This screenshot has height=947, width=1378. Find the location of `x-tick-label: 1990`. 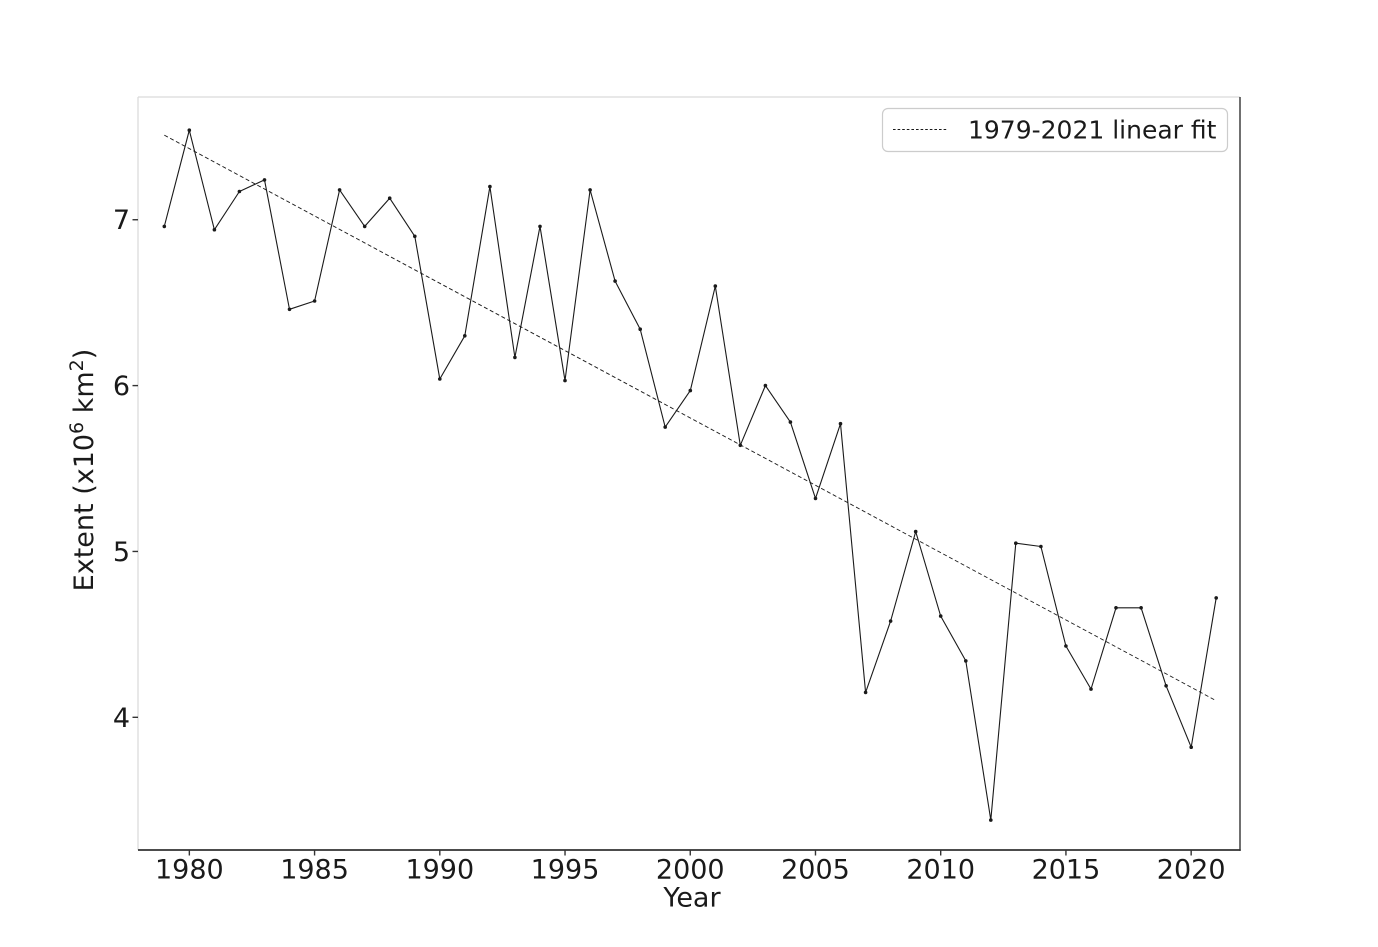

x-tick-label: 1990 is located at coordinates (439, 870).